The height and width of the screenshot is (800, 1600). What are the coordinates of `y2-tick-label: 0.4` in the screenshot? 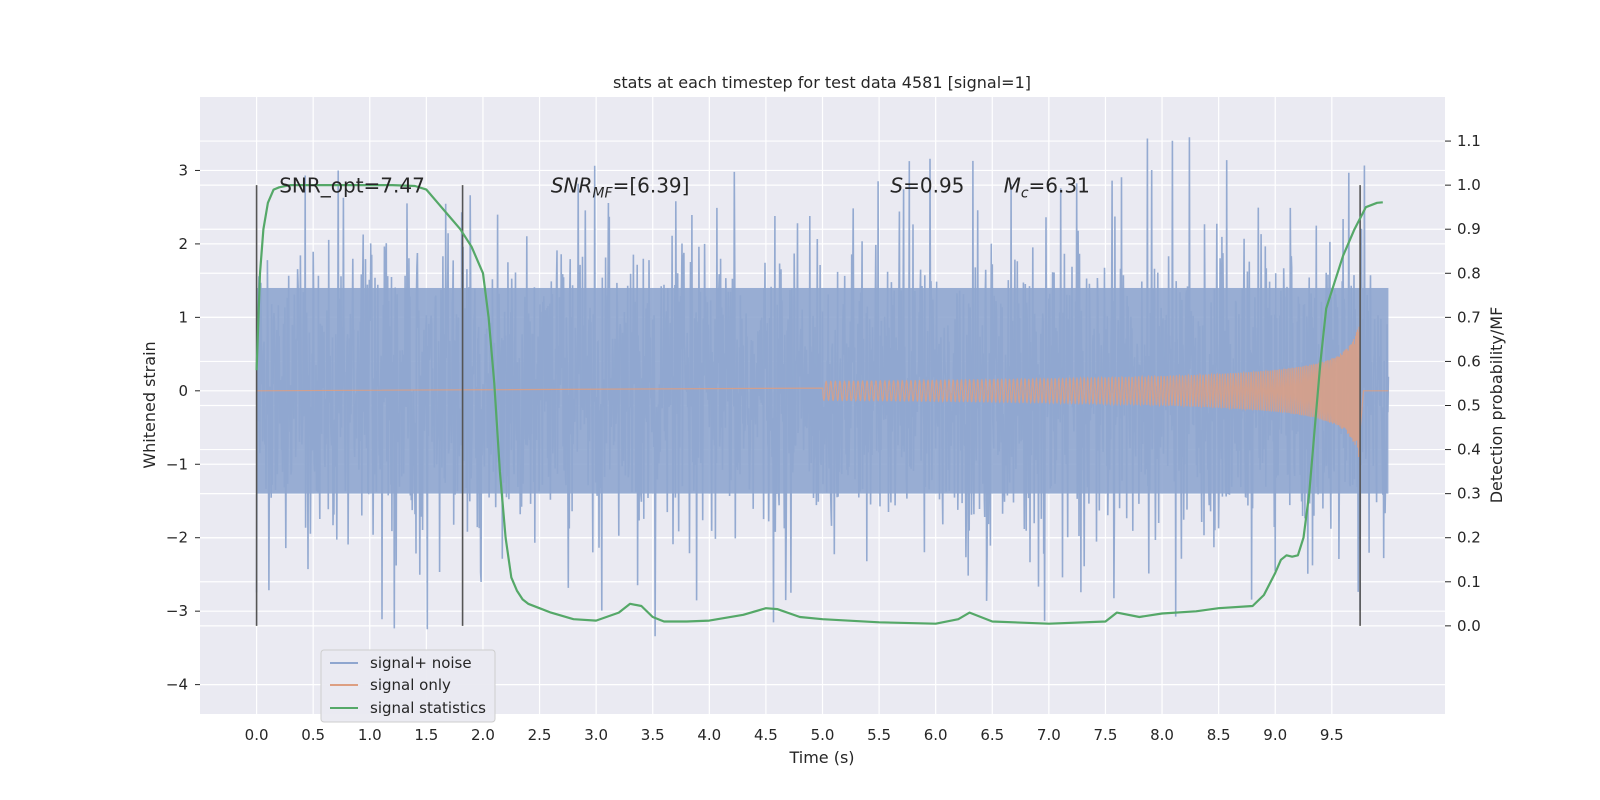 It's located at (1469, 450).